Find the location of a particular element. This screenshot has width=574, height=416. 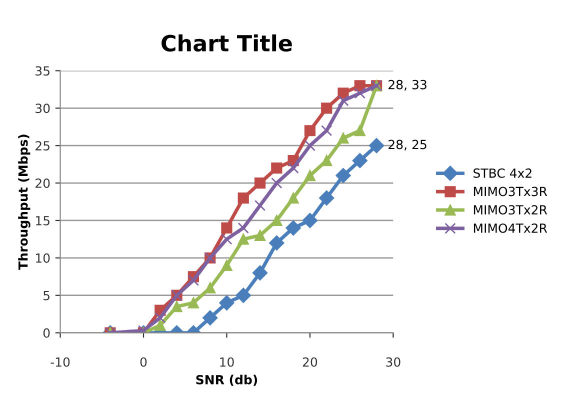

y-tick-label: 20 is located at coordinates (43, 183).